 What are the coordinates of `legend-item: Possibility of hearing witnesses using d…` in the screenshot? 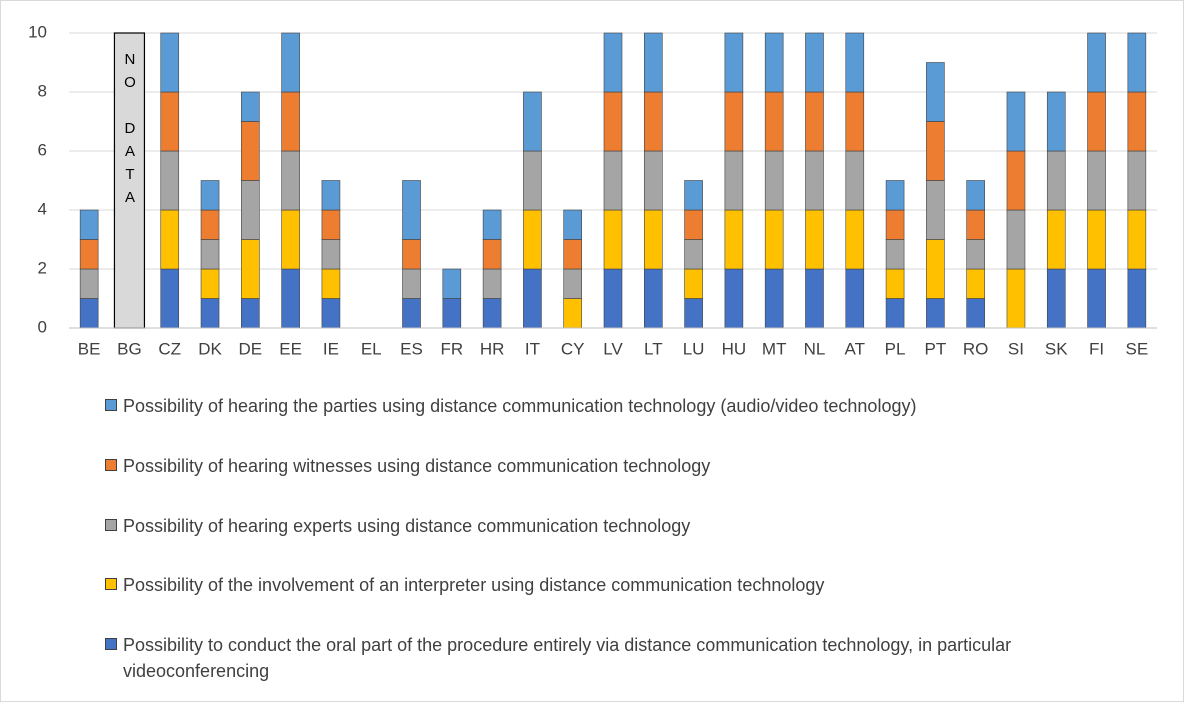 It's located at (564, 466).